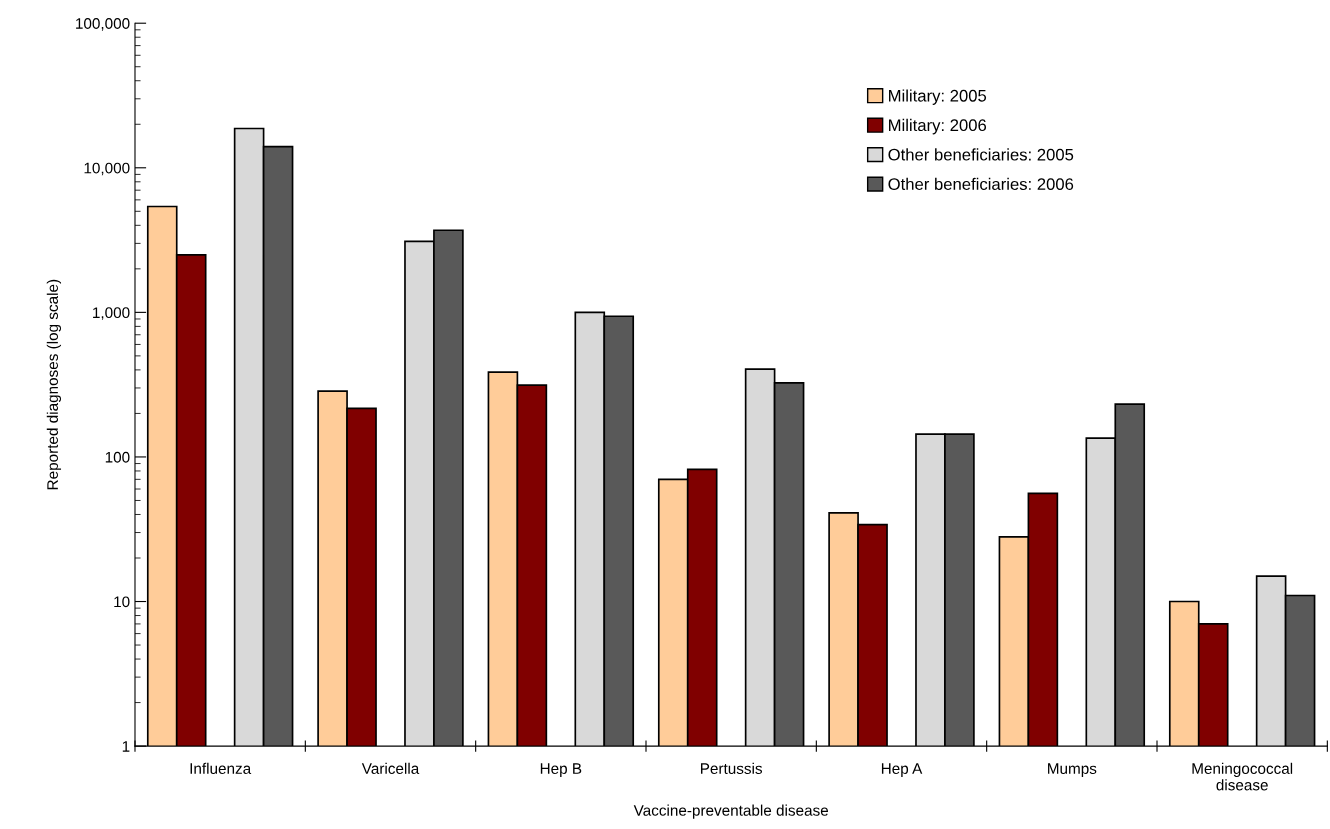  Describe the element at coordinates (54, 384) in the screenshot. I see `y-axis-title: Reported diagnoses (log scale)` at that location.